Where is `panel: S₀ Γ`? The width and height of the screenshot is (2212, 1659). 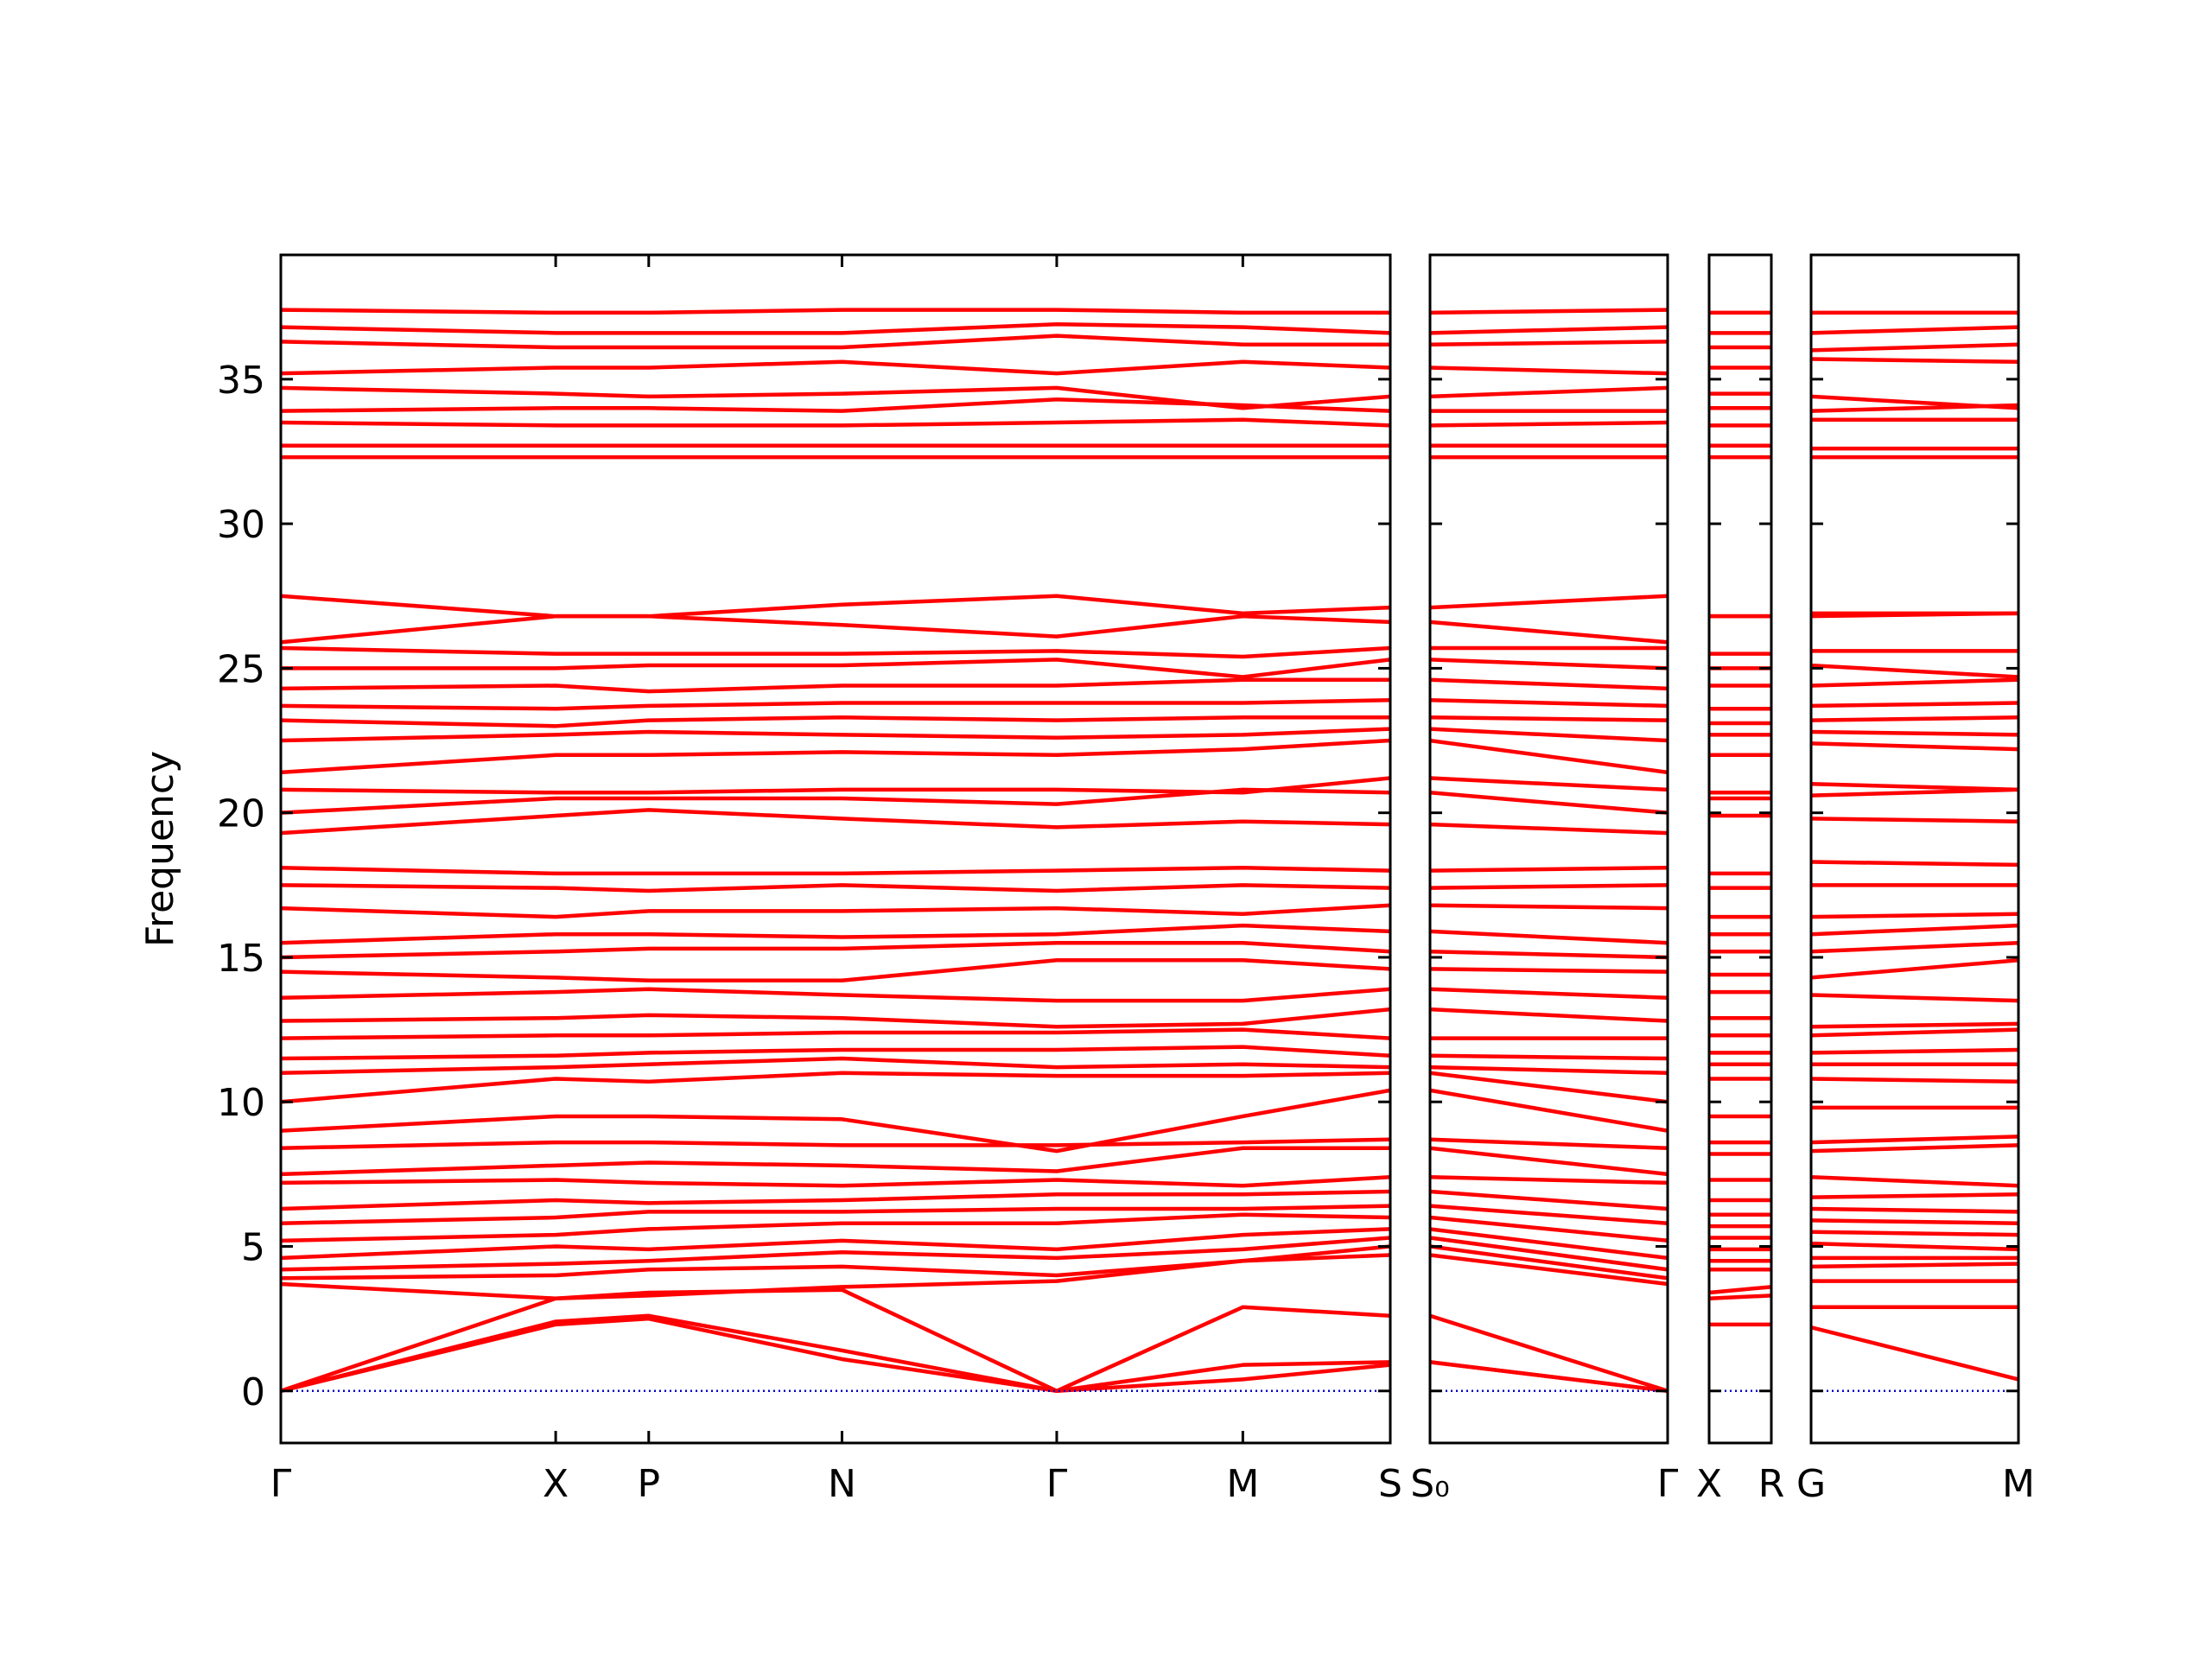
panel: S₀ Γ is located at coordinates (1544, 879).